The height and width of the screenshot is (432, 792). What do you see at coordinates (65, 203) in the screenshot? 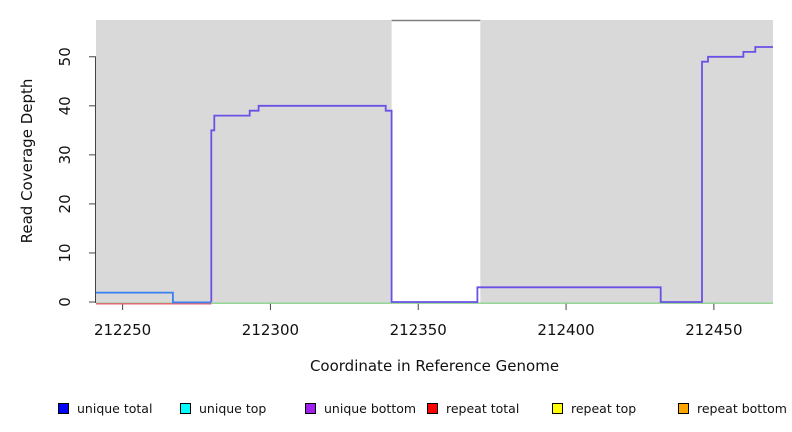
I see `y-tick-label: 20` at bounding box center [65, 203].